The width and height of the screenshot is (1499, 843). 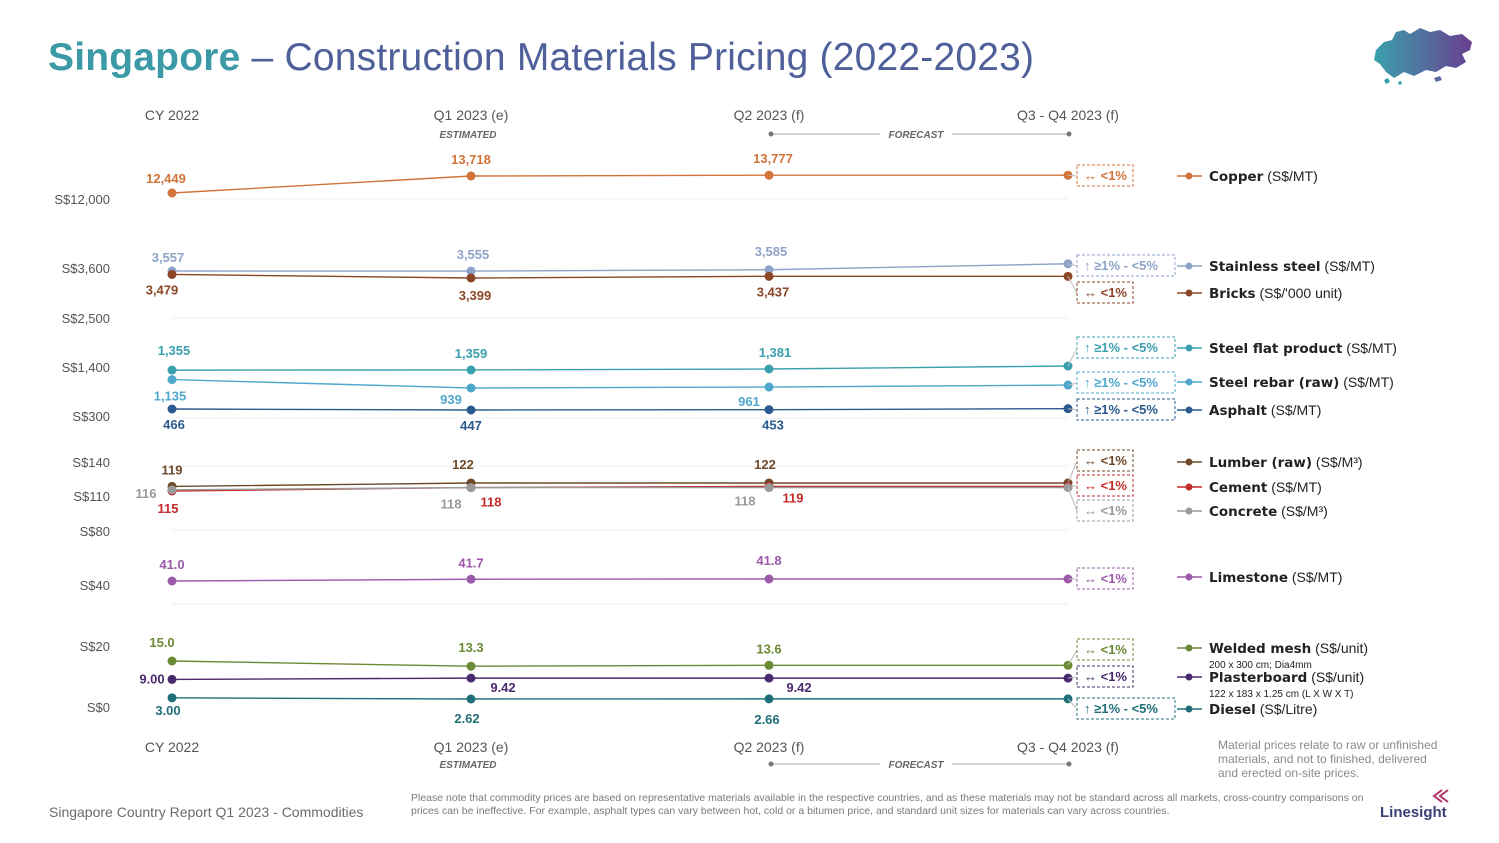 What do you see at coordinates (1243, 512) in the screenshot?
I see `legend-name: Concrete` at bounding box center [1243, 512].